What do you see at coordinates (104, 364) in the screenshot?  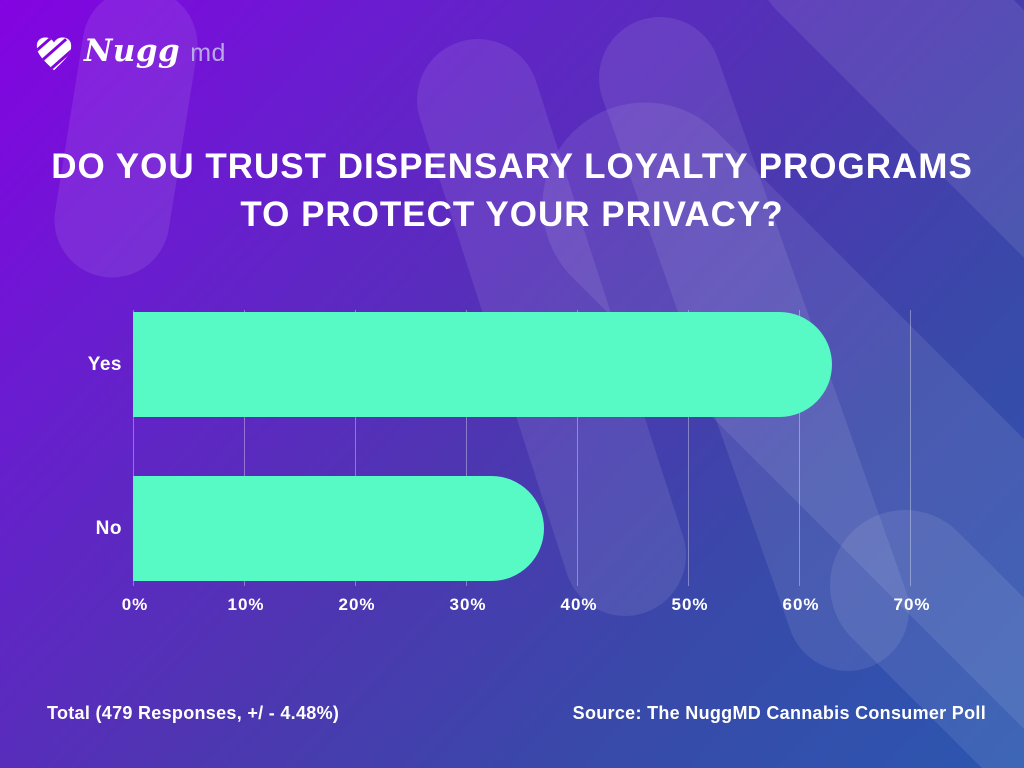 I see `category-label-yes: Yes` at bounding box center [104, 364].